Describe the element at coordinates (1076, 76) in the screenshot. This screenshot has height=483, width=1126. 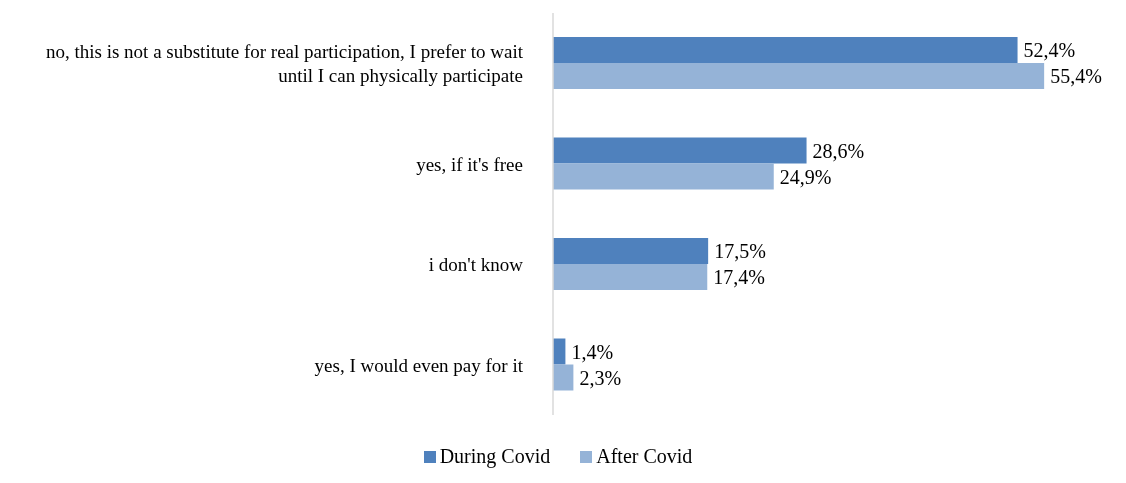
I see `data-label: 55,4%` at that location.